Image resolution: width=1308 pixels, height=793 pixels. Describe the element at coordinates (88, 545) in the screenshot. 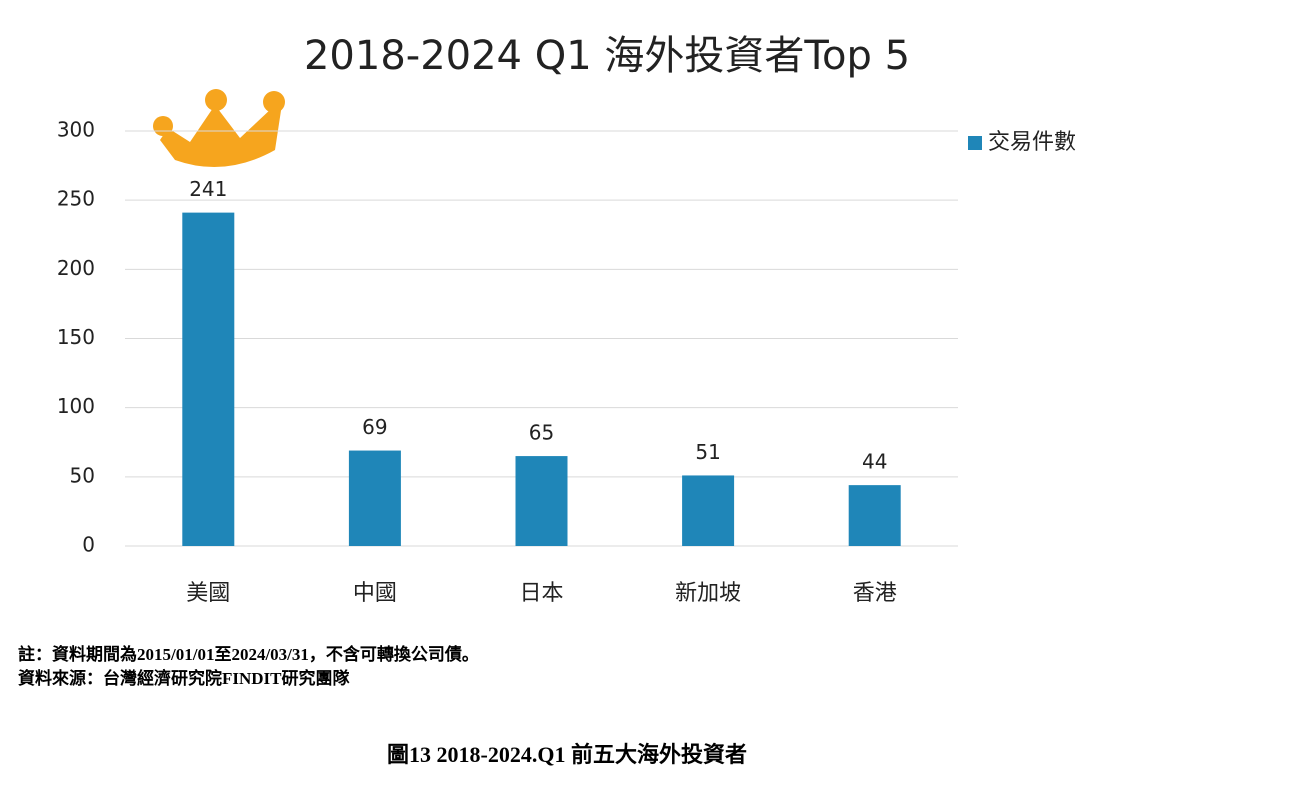

I see `y-tick-label: 0` at that location.